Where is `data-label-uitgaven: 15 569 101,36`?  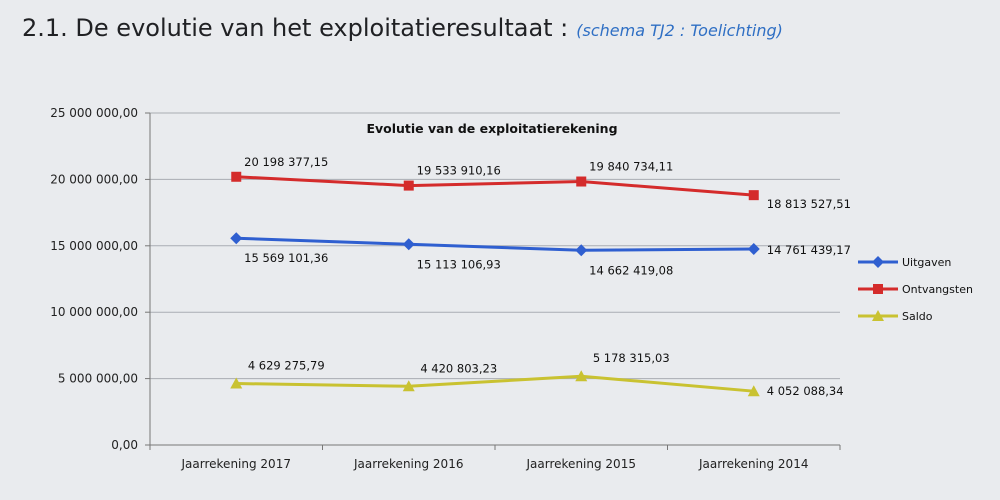
data-label-uitgaven: 15 569 101,36 is located at coordinates (286, 258).